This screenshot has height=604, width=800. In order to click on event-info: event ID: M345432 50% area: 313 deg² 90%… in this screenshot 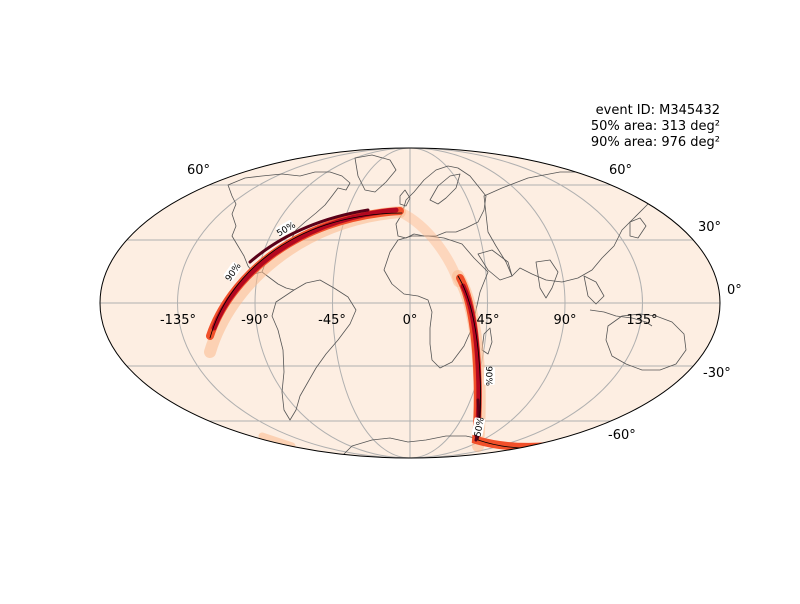, I will do `click(655, 127)`.